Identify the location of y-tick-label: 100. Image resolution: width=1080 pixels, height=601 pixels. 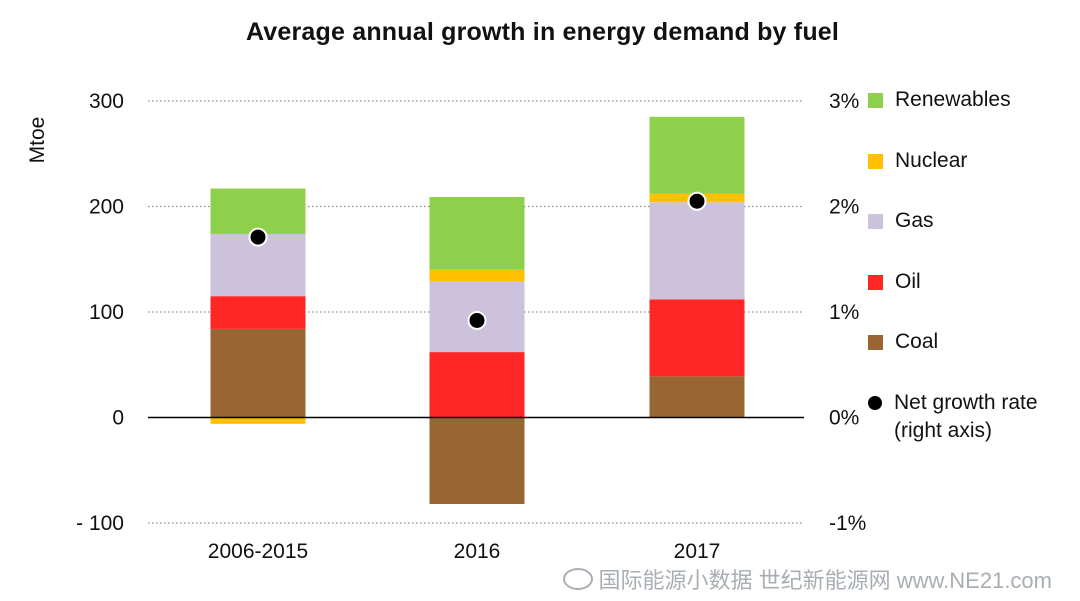
(106, 312).